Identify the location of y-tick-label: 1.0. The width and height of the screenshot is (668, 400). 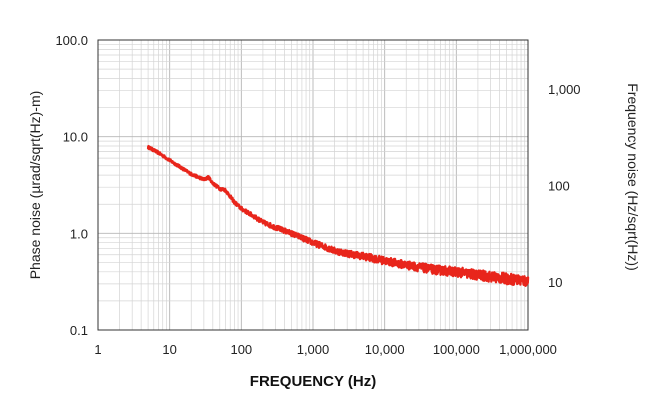
(79, 233).